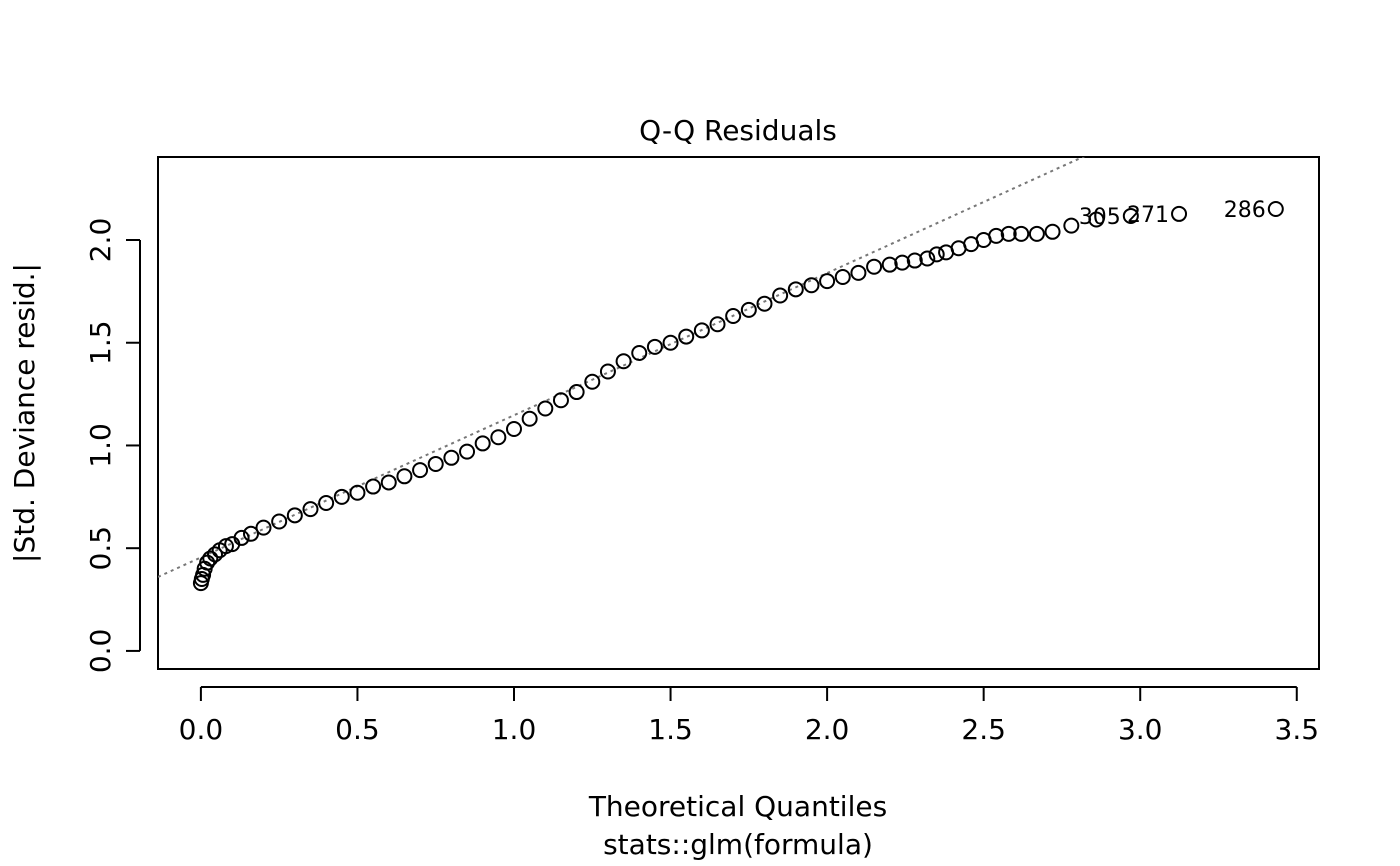 The height and width of the screenshot is (866, 1400). What do you see at coordinates (514, 729) in the screenshot?
I see `x-tick-label: 1.0` at bounding box center [514, 729].